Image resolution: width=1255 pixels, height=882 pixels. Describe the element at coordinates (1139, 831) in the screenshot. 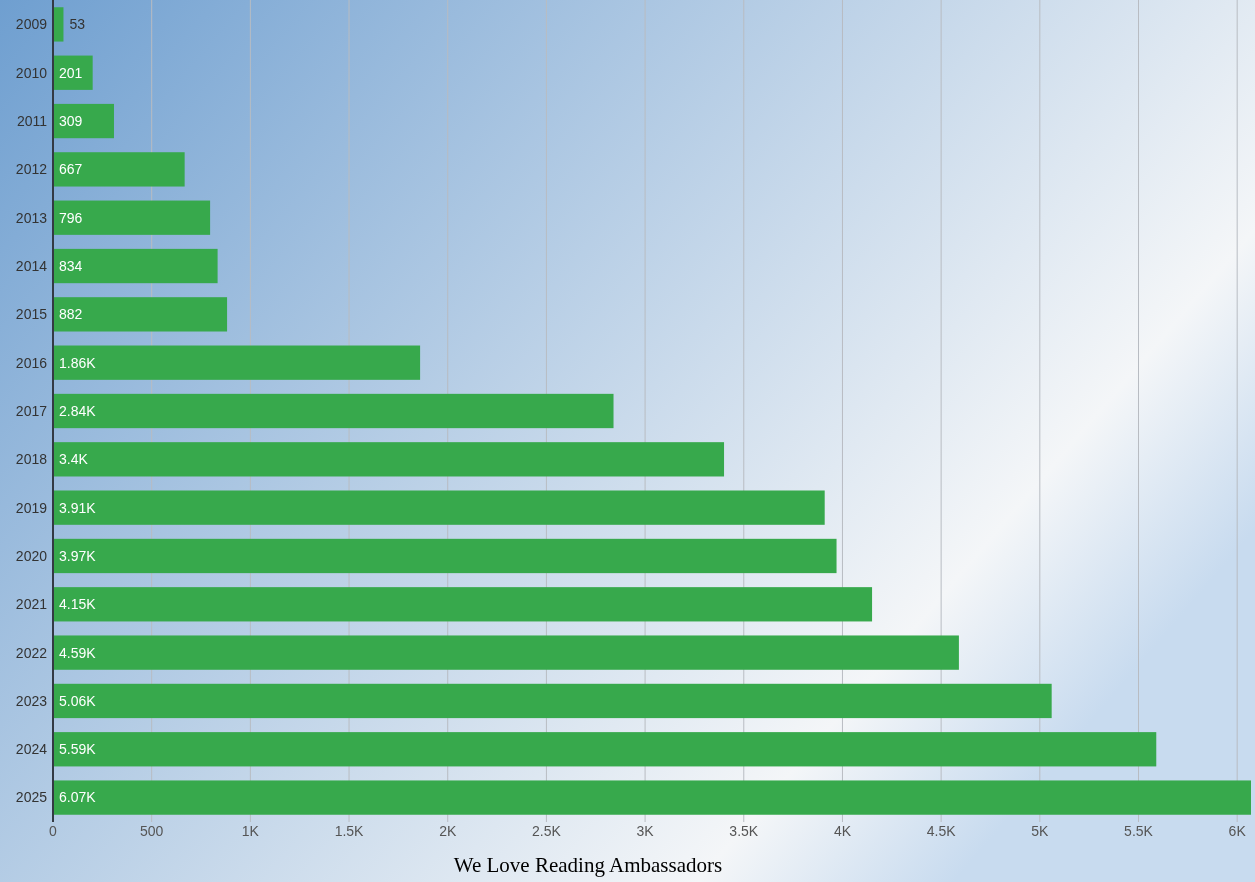

I see `x-tick-label: 5.5K` at that location.